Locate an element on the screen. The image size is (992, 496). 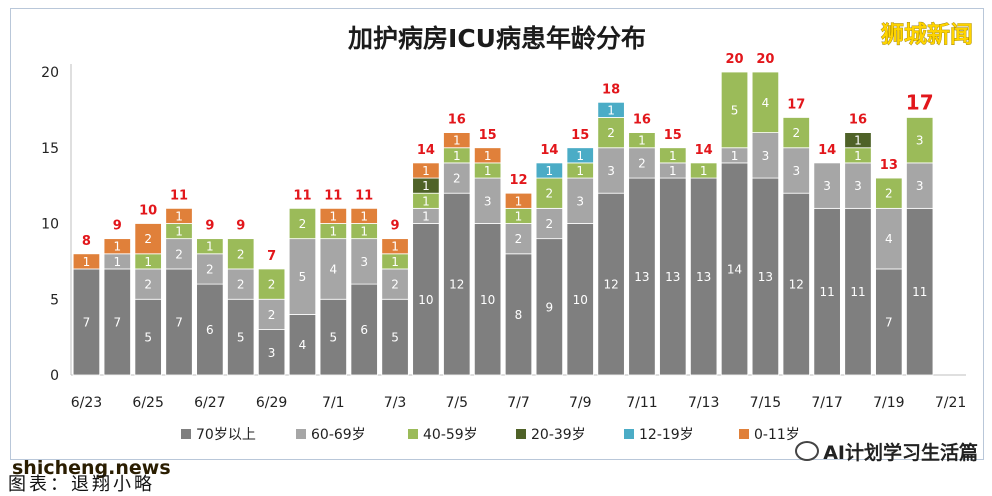
x-tick-label: 7/21 is located at coordinates (950, 403).